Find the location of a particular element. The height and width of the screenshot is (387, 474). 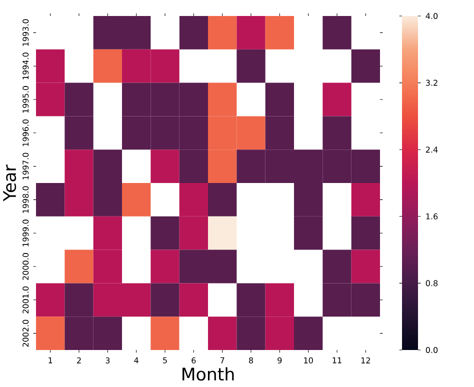

x-tick-label: 9 is located at coordinates (280, 360).